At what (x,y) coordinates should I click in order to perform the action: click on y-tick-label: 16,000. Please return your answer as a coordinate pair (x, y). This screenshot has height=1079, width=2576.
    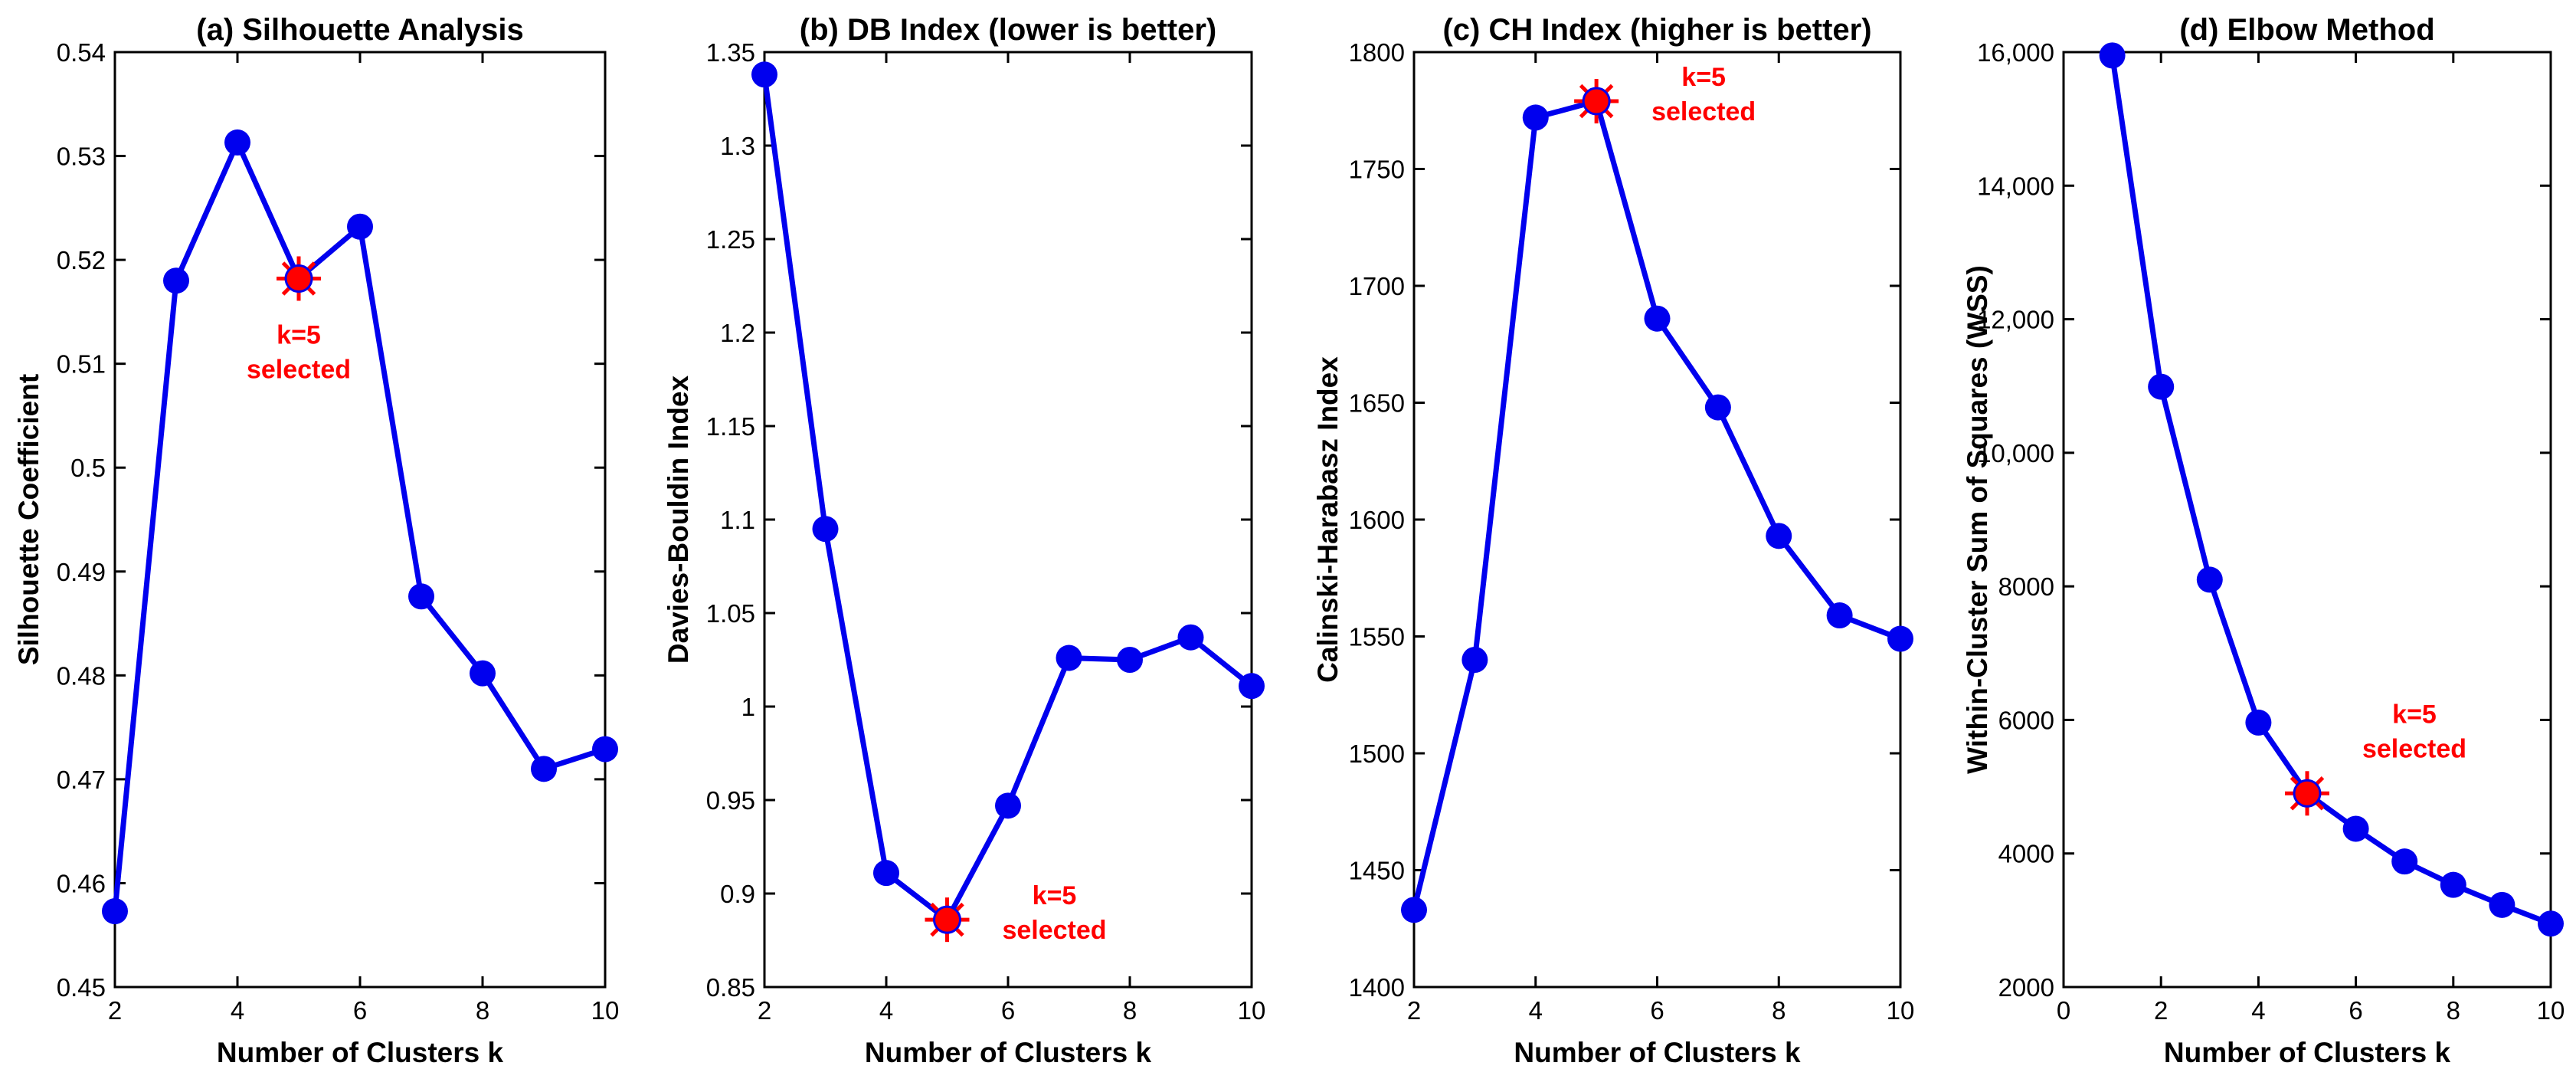
    Looking at the image, I should click on (2015, 52).